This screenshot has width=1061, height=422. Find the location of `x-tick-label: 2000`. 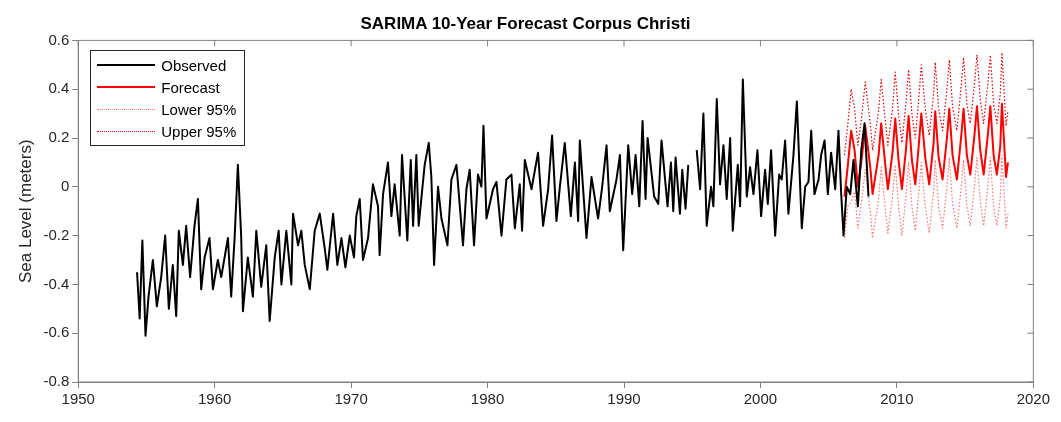

x-tick-label: 2000 is located at coordinates (760, 399).